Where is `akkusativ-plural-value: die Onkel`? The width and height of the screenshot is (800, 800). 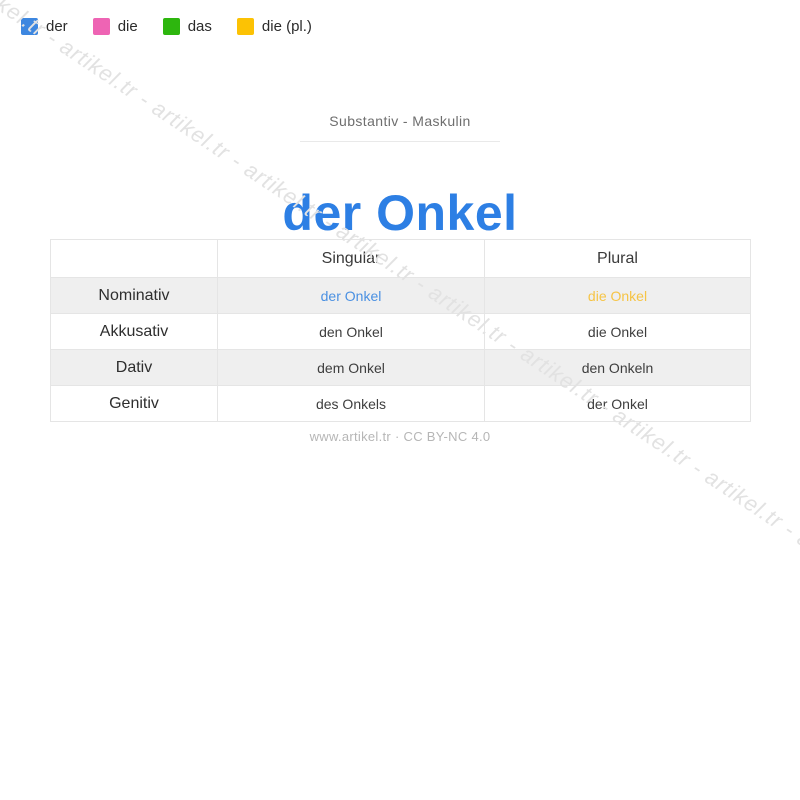
akkusativ-plural-value: die Onkel is located at coordinates (617, 331).